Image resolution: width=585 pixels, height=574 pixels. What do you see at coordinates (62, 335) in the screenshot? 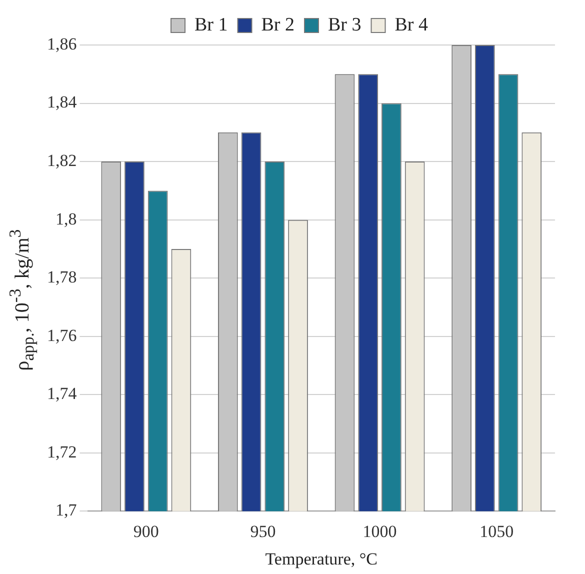
I see `y-tick-label: 1,76` at bounding box center [62, 335].